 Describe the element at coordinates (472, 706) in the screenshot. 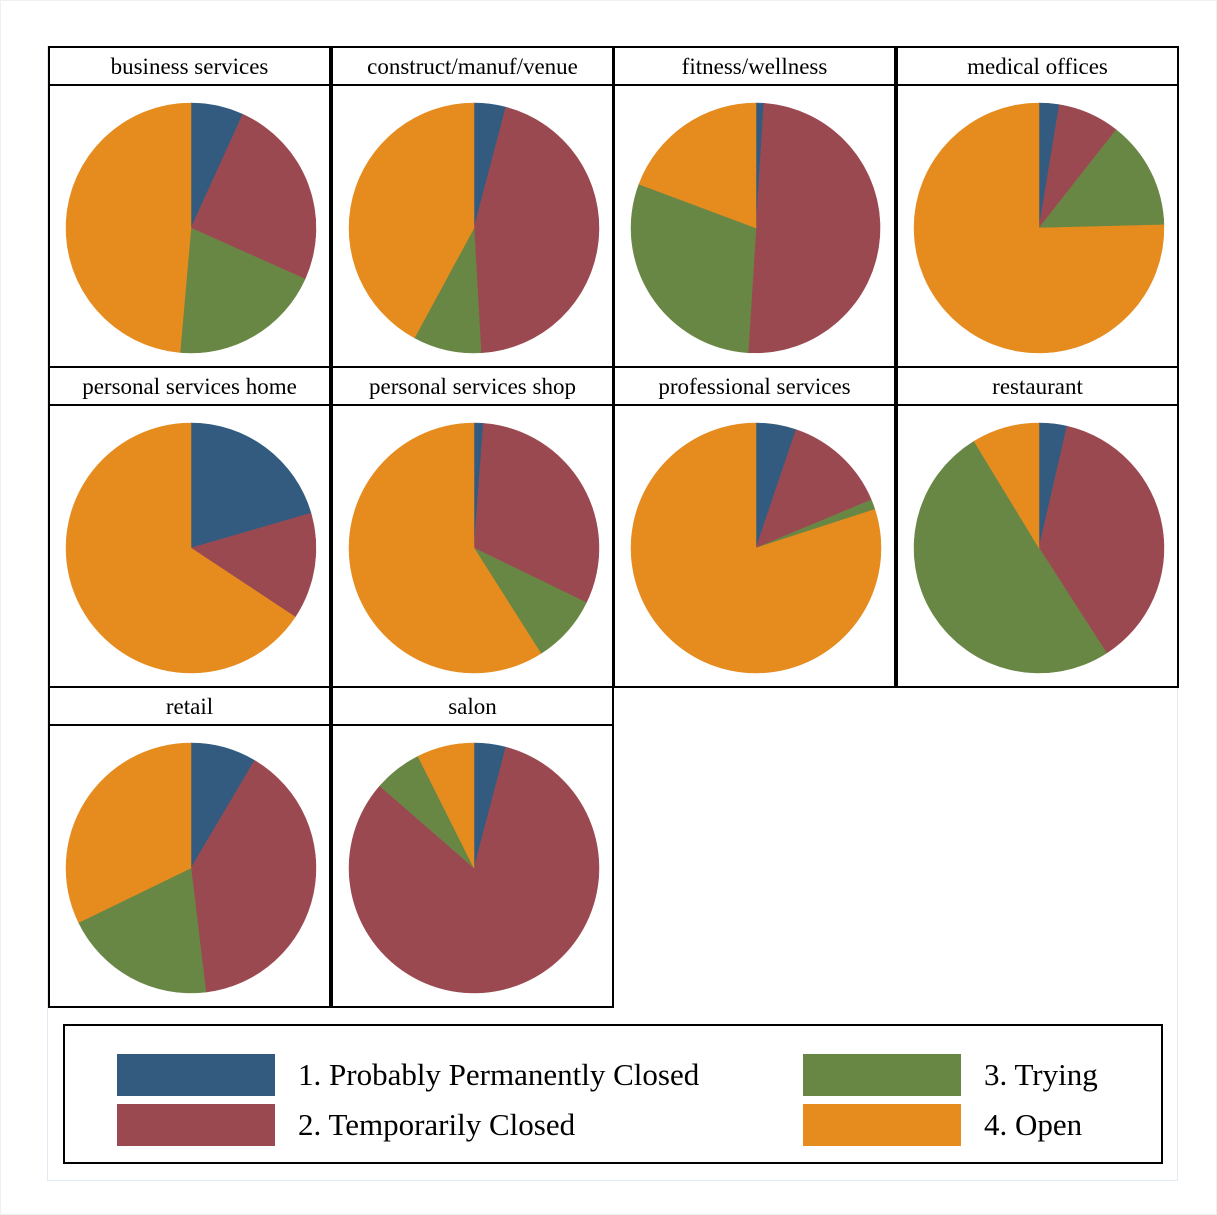

I see `panel-title: salon` at that location.